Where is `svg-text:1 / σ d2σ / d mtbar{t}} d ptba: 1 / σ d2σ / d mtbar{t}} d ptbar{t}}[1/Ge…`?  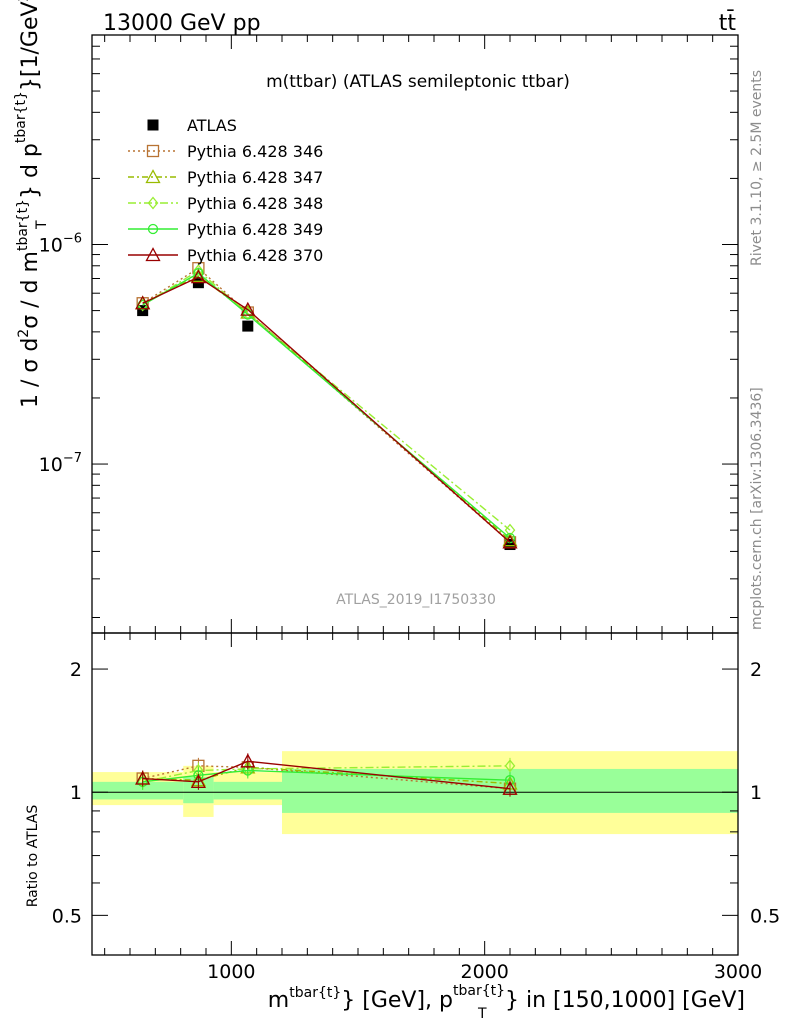
svg-text:1 / σ d2σ / d mtbar{t}} d ptba: 1 / σ d2σ / d mtbar{t}} d ptbar{t}}[1/Ge… is located at coordinates (28, 204).